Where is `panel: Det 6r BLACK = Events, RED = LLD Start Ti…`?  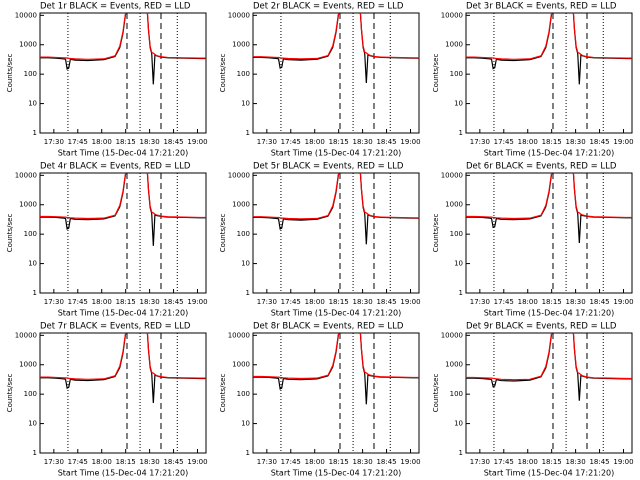
panel: Det 6r BLACK = Events, RED = LLD Start Ti… is located at coordinates (533, 240).